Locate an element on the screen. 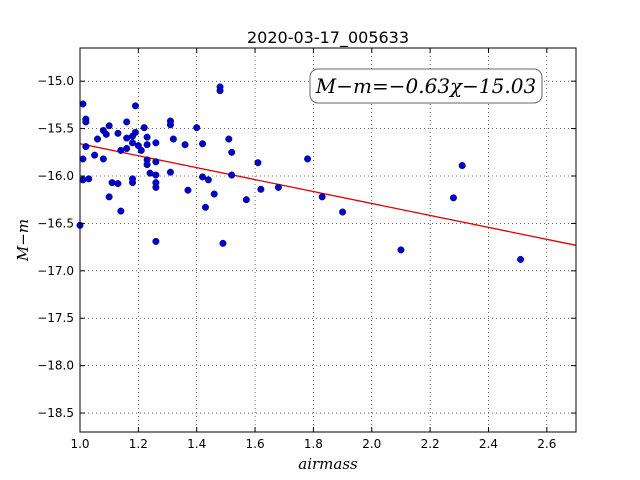 The image size is (640, 480). y-tick-label: −18.5 is located at coordinates (55, 413).